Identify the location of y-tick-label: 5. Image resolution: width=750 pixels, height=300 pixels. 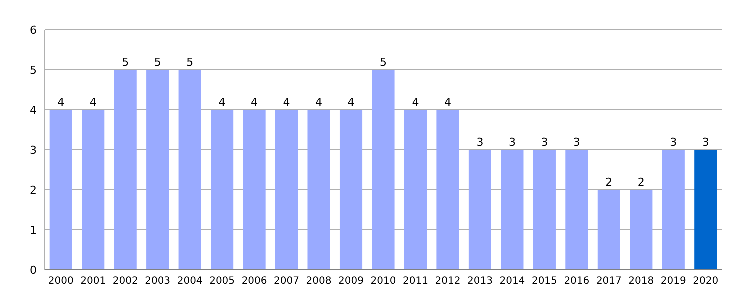
(33, 70).